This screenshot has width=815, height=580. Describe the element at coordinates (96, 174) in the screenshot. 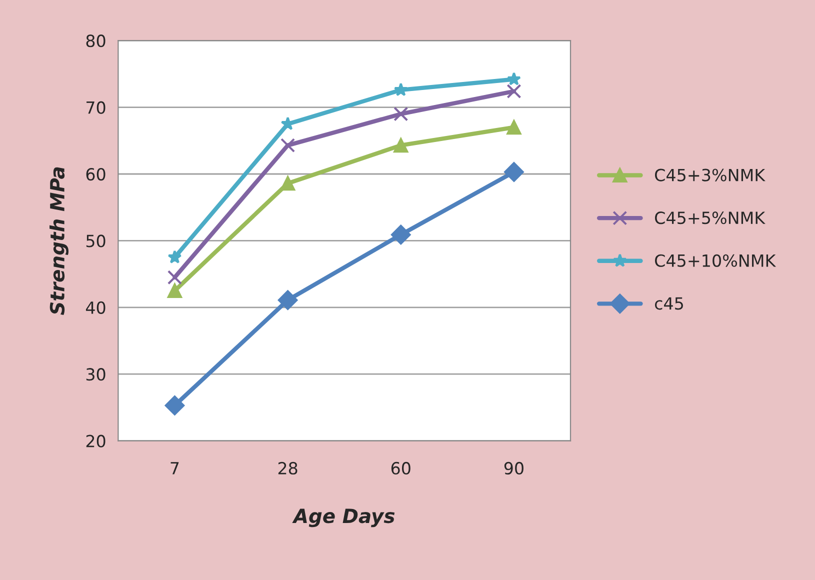

I see `y-tick-label: 60` at that location.